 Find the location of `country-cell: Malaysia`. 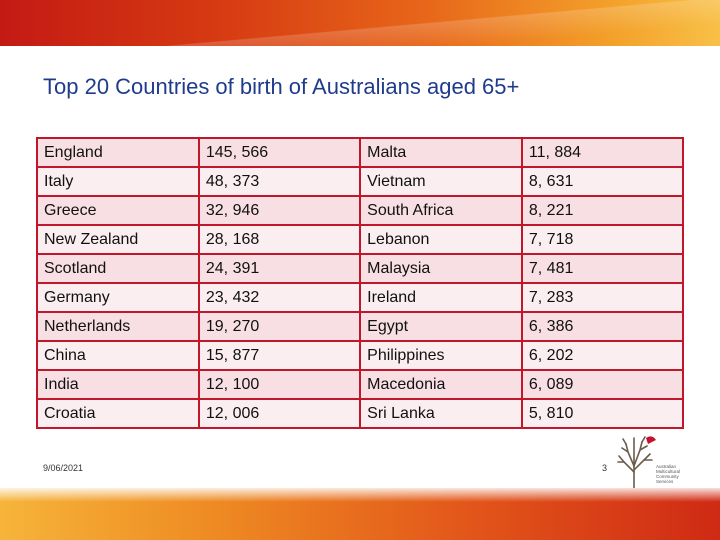

country-cell: Malaysia is located at coordinates (441, 268).